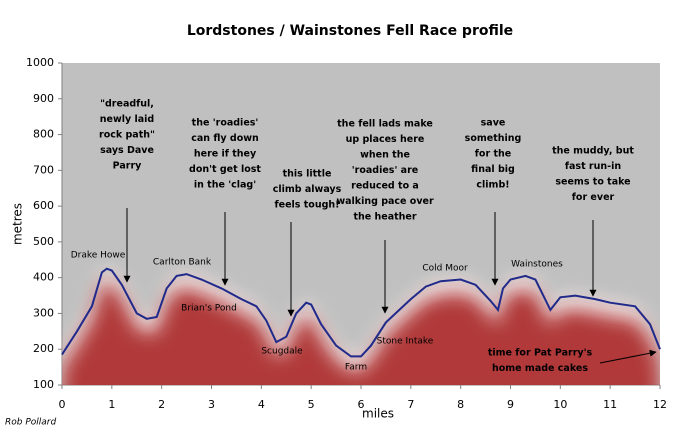 This screenshot has width=700, height=433. What do you see at coordinates (307, 205) in the screenshot?
I see `annotation: feels tough!` at bounding box center [307, 205].